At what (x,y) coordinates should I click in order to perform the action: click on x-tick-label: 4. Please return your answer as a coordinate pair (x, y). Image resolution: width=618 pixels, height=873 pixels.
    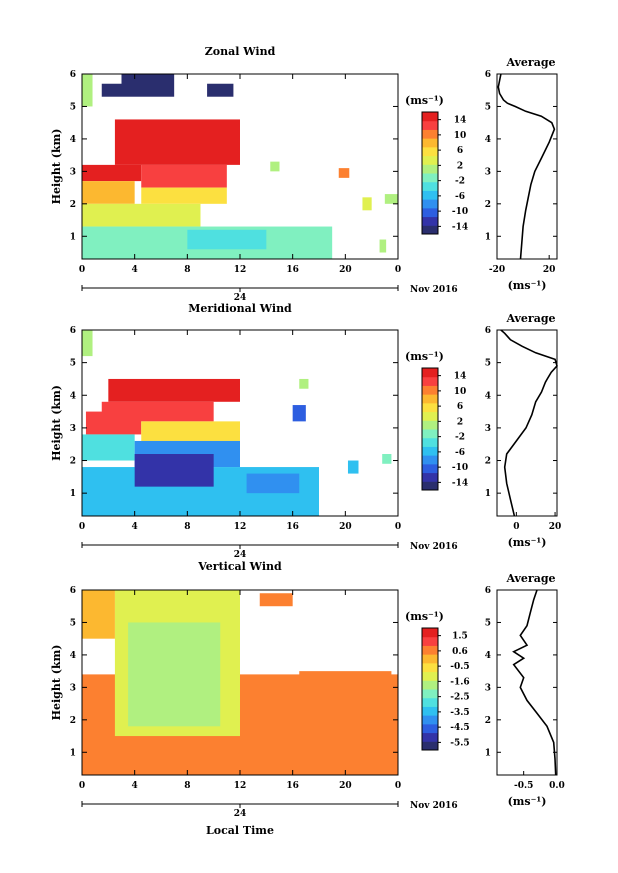
    Looking at the image, I should click on (135, 270).